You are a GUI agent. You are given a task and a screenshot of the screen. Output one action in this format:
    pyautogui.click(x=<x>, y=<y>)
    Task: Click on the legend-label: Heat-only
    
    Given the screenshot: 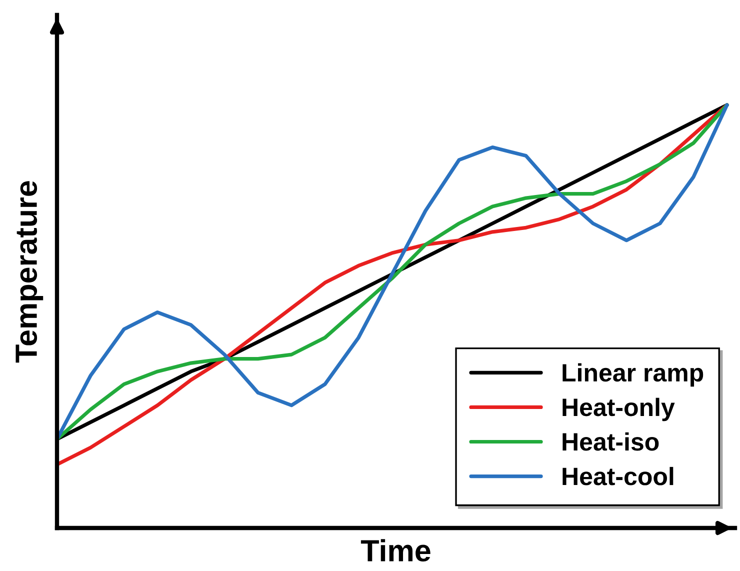 What is the action you would take?
    pyautogui.click(x=618, y=410)
    